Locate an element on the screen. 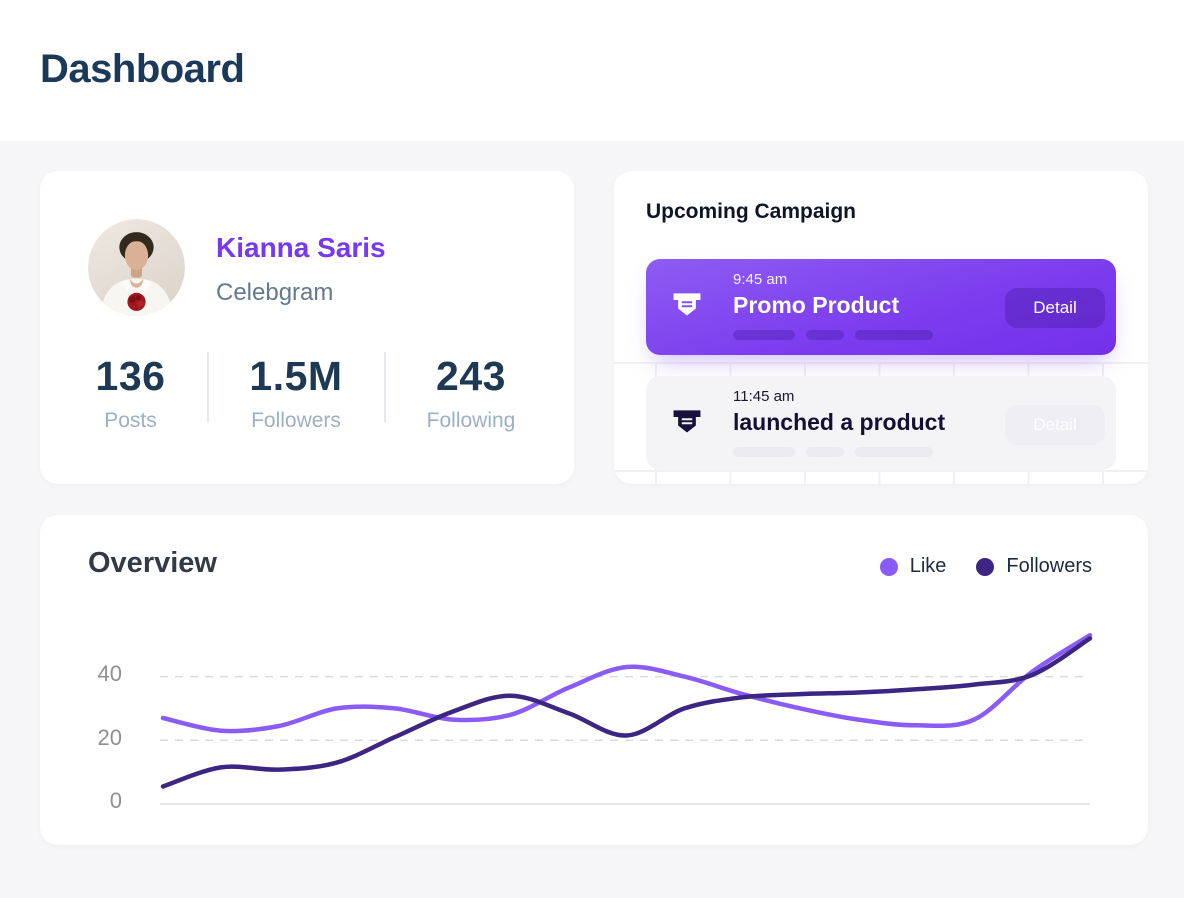  legend-label: Followers is located at coordinates (1049, 566).